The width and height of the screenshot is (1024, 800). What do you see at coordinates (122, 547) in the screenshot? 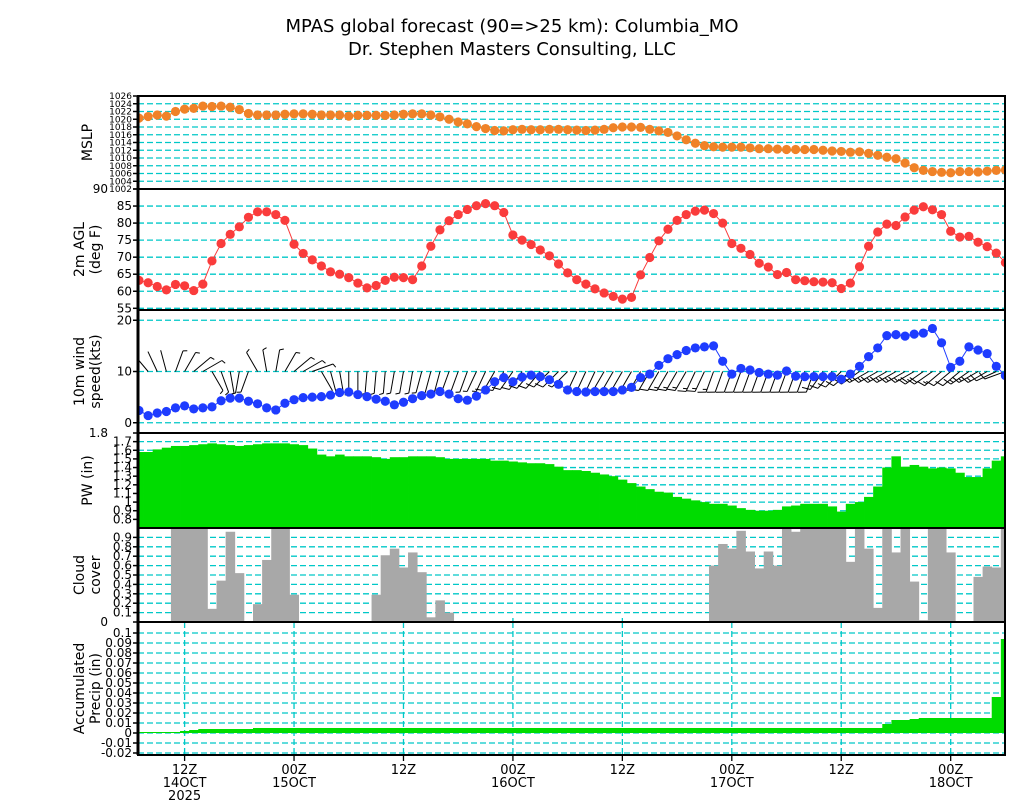
I see `y-tick-label: 0.8` at bounding box center [122, 547].